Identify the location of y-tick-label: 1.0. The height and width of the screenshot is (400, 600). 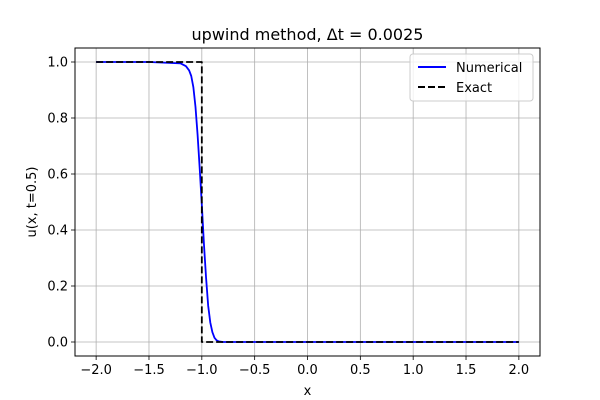
(57, 63).